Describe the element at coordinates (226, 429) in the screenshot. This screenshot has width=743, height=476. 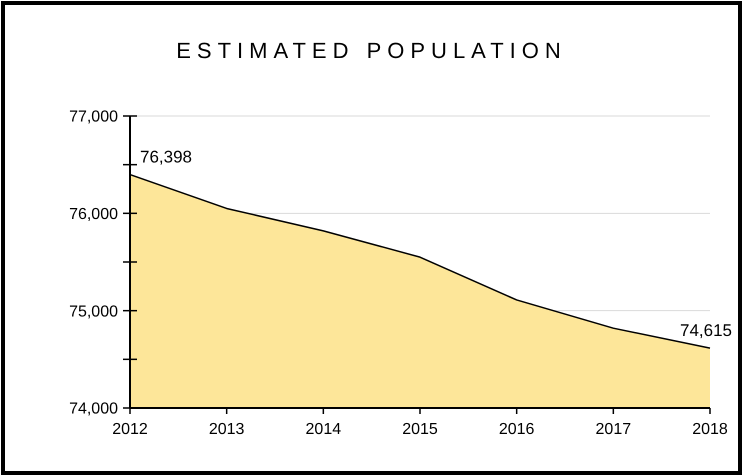
I see `x-tick-label: 2013` at that location.